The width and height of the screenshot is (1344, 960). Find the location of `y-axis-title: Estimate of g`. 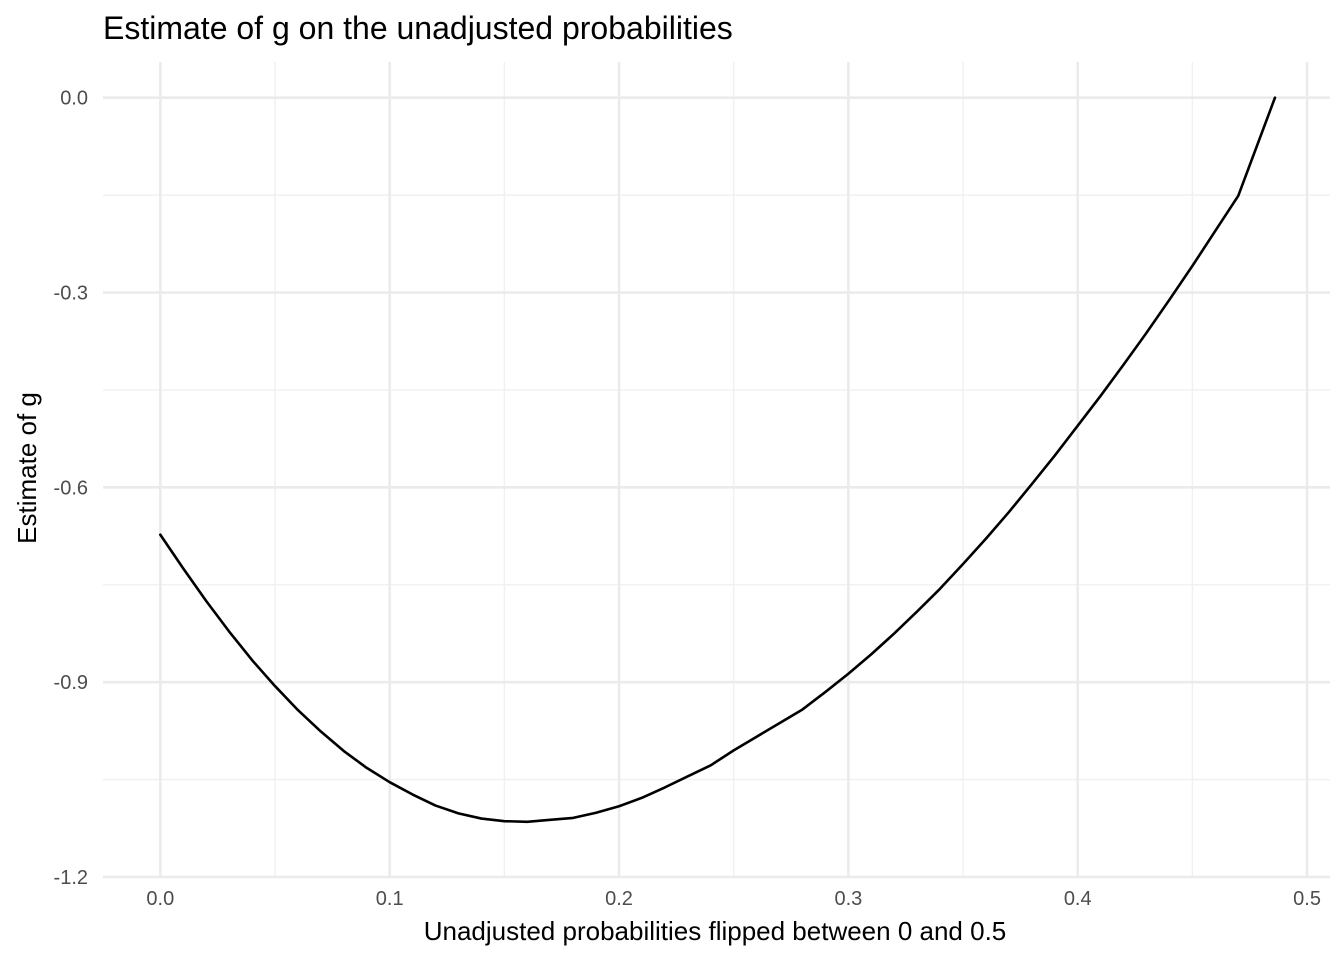

y-axis-title: Estimate of g is located at coordinates (27, 468).